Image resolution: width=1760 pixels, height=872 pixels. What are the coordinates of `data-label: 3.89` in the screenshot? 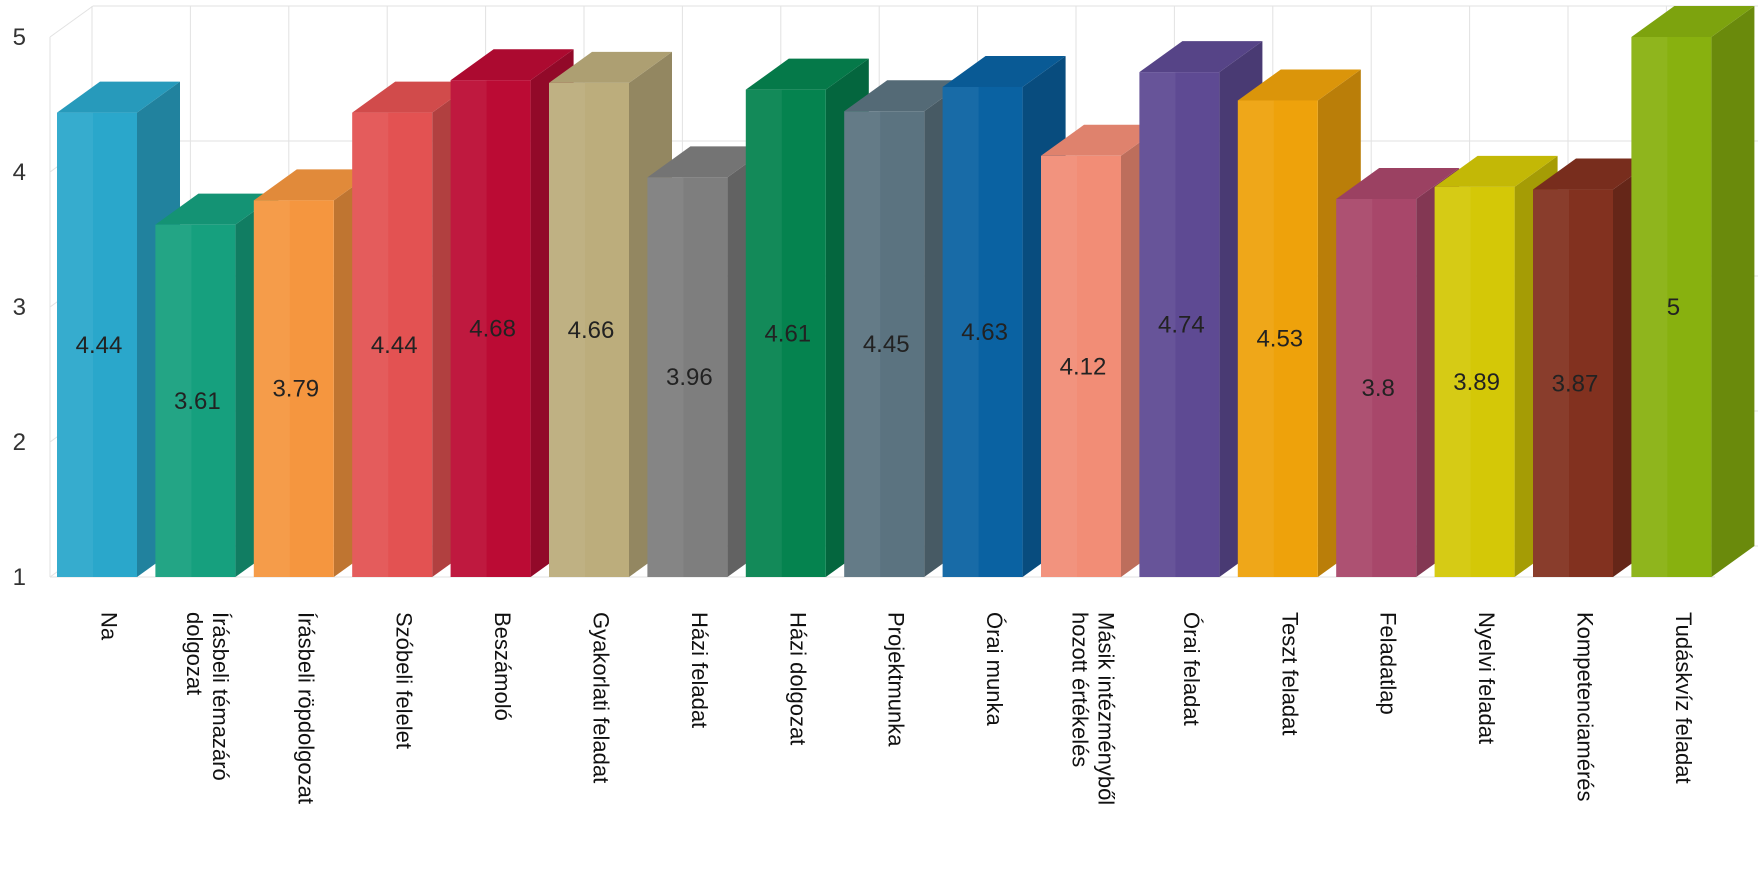 It's located at (1476, 382).